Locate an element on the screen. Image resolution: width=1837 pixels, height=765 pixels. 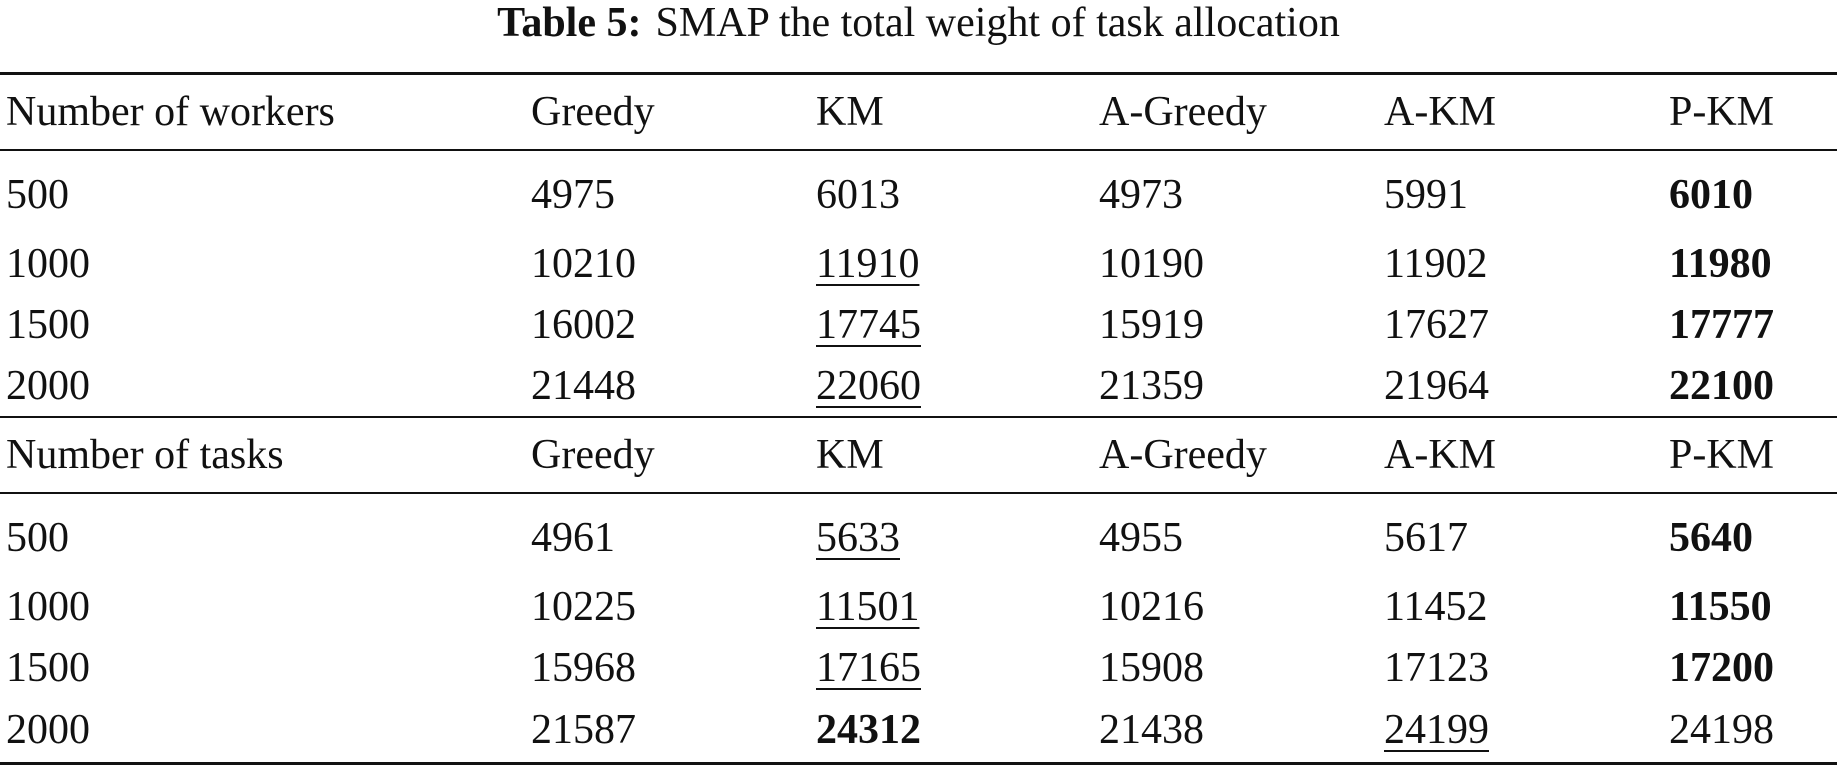
column-header: A-Greedy is located at coordinates (1235, 455).